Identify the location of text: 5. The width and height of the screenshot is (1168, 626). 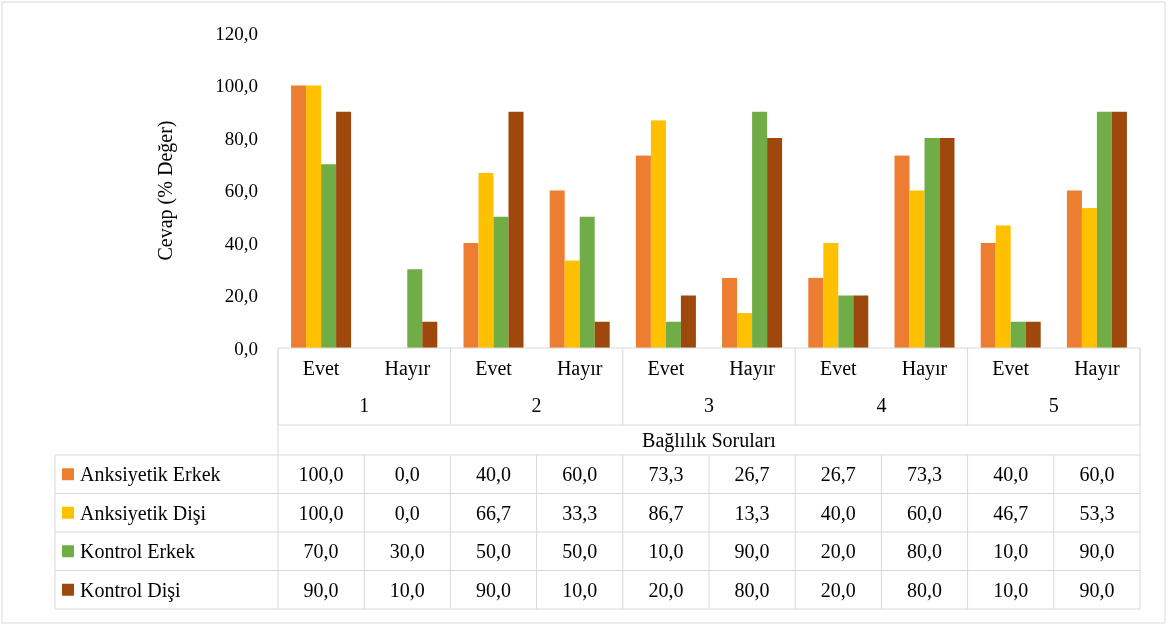
(1053, 405).